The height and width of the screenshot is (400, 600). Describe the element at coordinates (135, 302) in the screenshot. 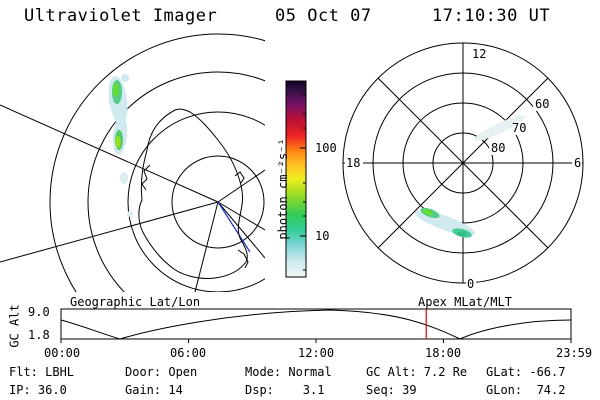

I see `geo-panel-caption: Geographic Lat/Lon` at that location.